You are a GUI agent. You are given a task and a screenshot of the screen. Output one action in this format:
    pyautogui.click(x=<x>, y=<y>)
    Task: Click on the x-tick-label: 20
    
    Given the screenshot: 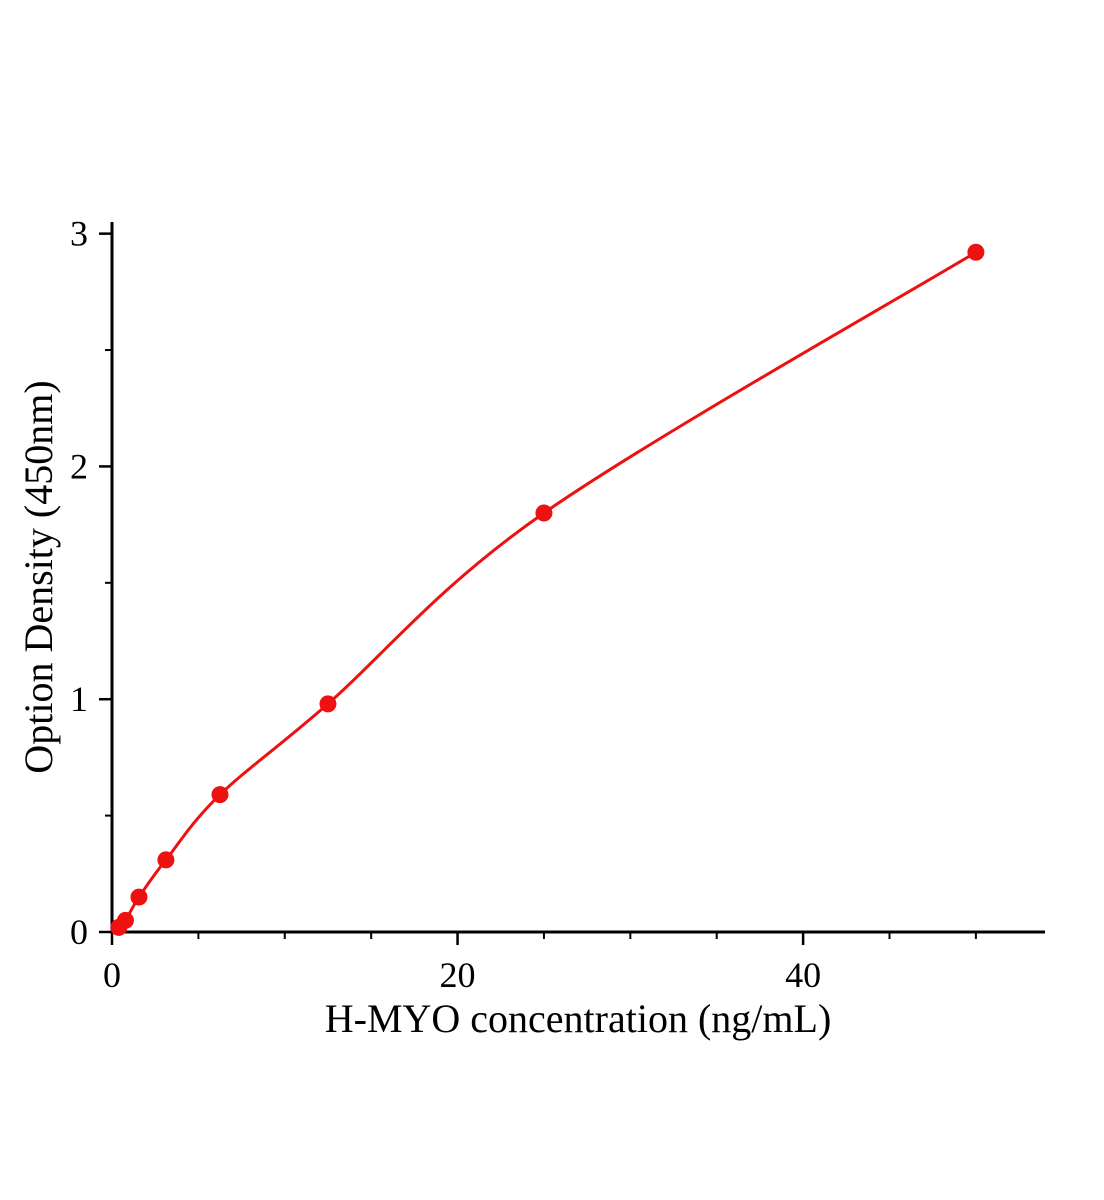 What is the action you would take?
    pyautogui.click(x=458, y=975)
    